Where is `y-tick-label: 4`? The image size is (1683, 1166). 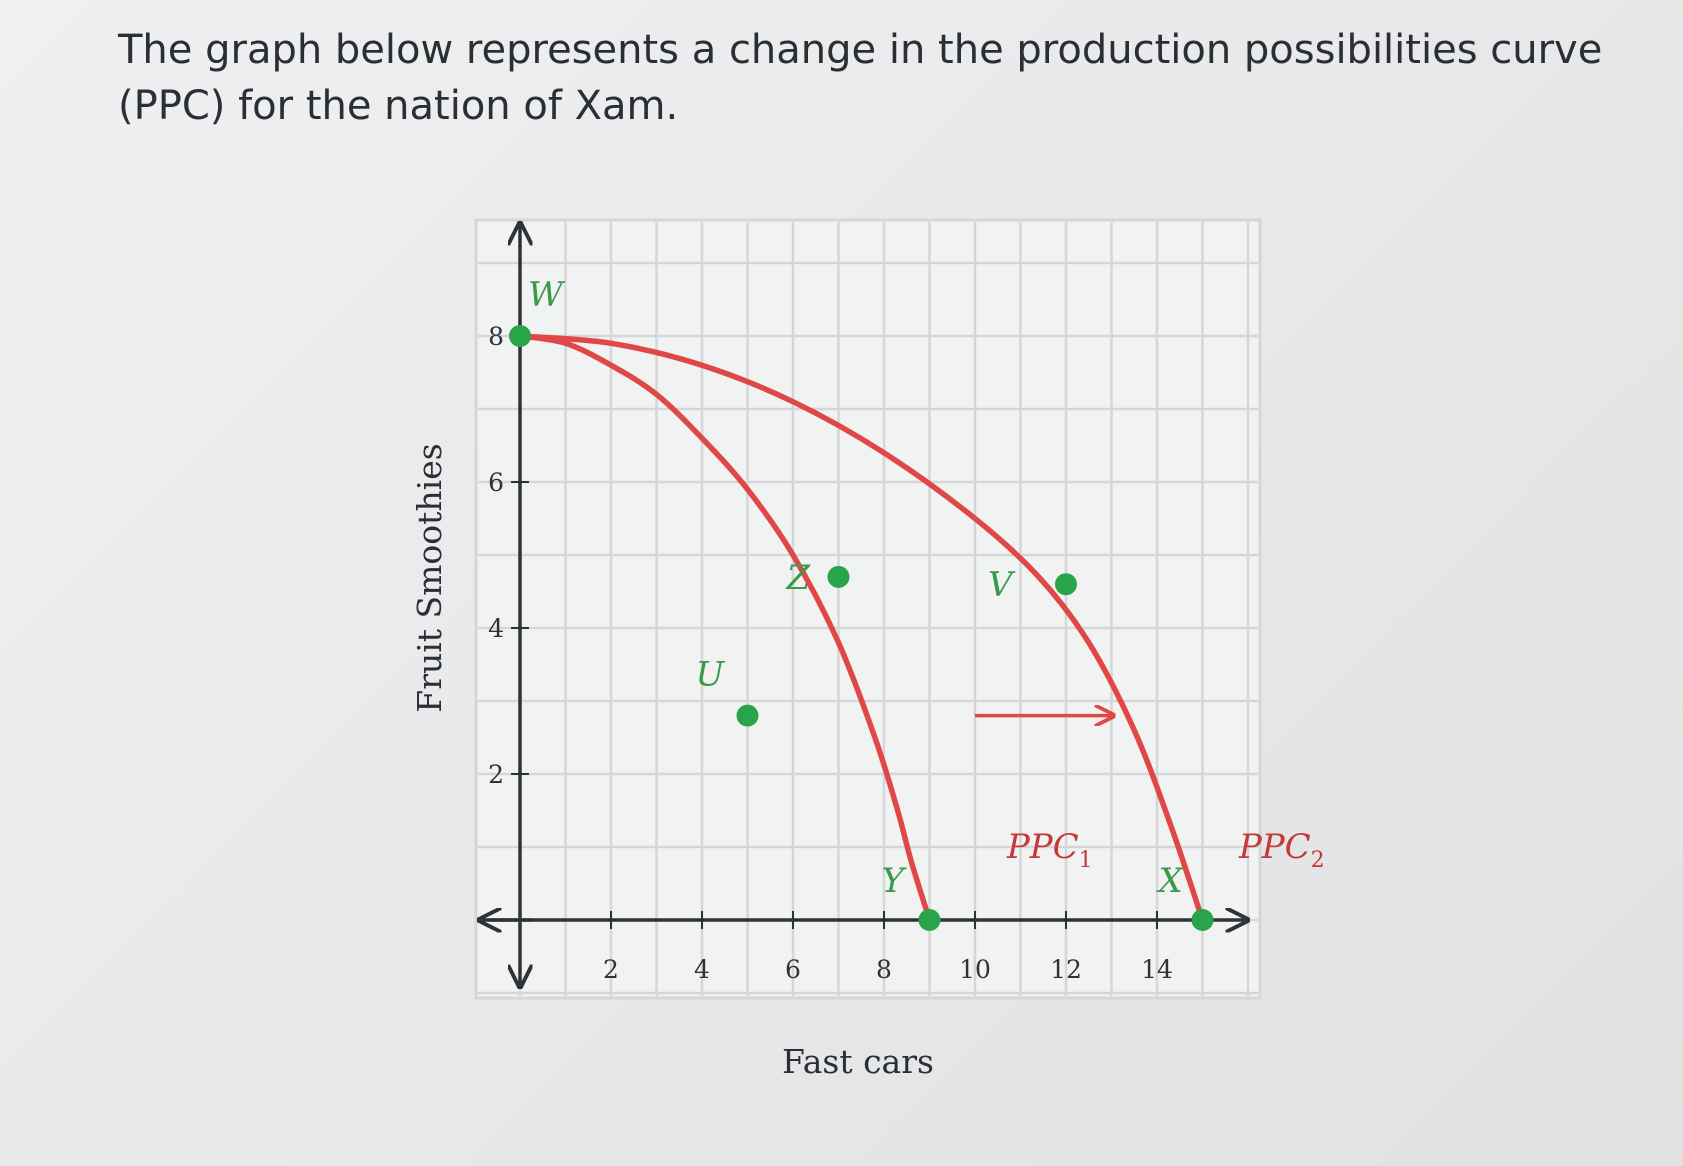
y-tick-label: 4 is located at coordinates (496, 628).